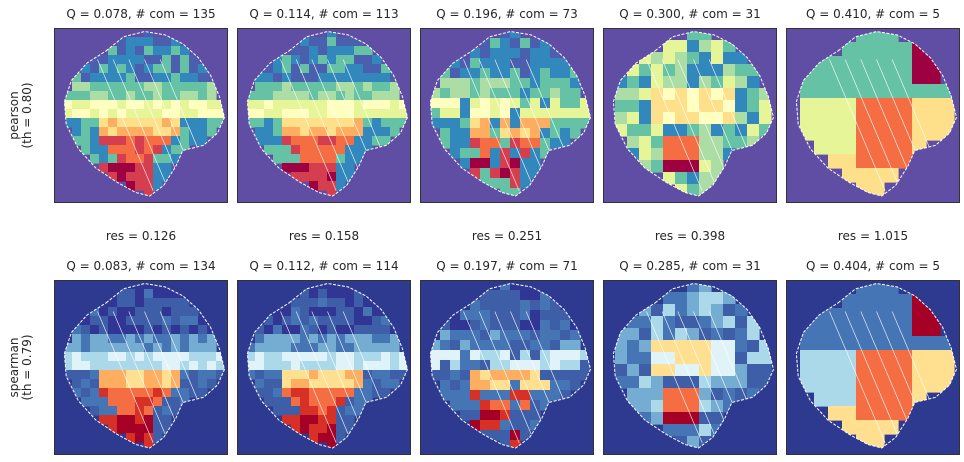  What do you see at coordinates (141, 125) in the screenshot?
I see `boundary-line` at bounding box center [141, 125].